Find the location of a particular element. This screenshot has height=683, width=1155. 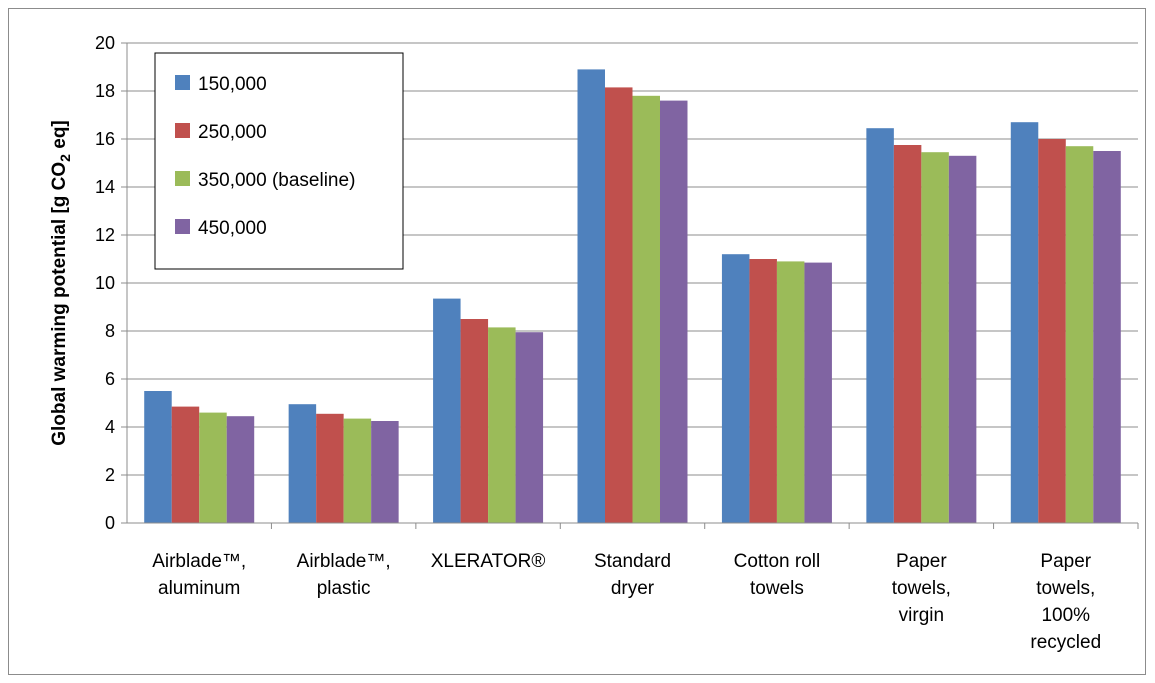

legend-label: 150,000 is located at coordinates (232, 84).